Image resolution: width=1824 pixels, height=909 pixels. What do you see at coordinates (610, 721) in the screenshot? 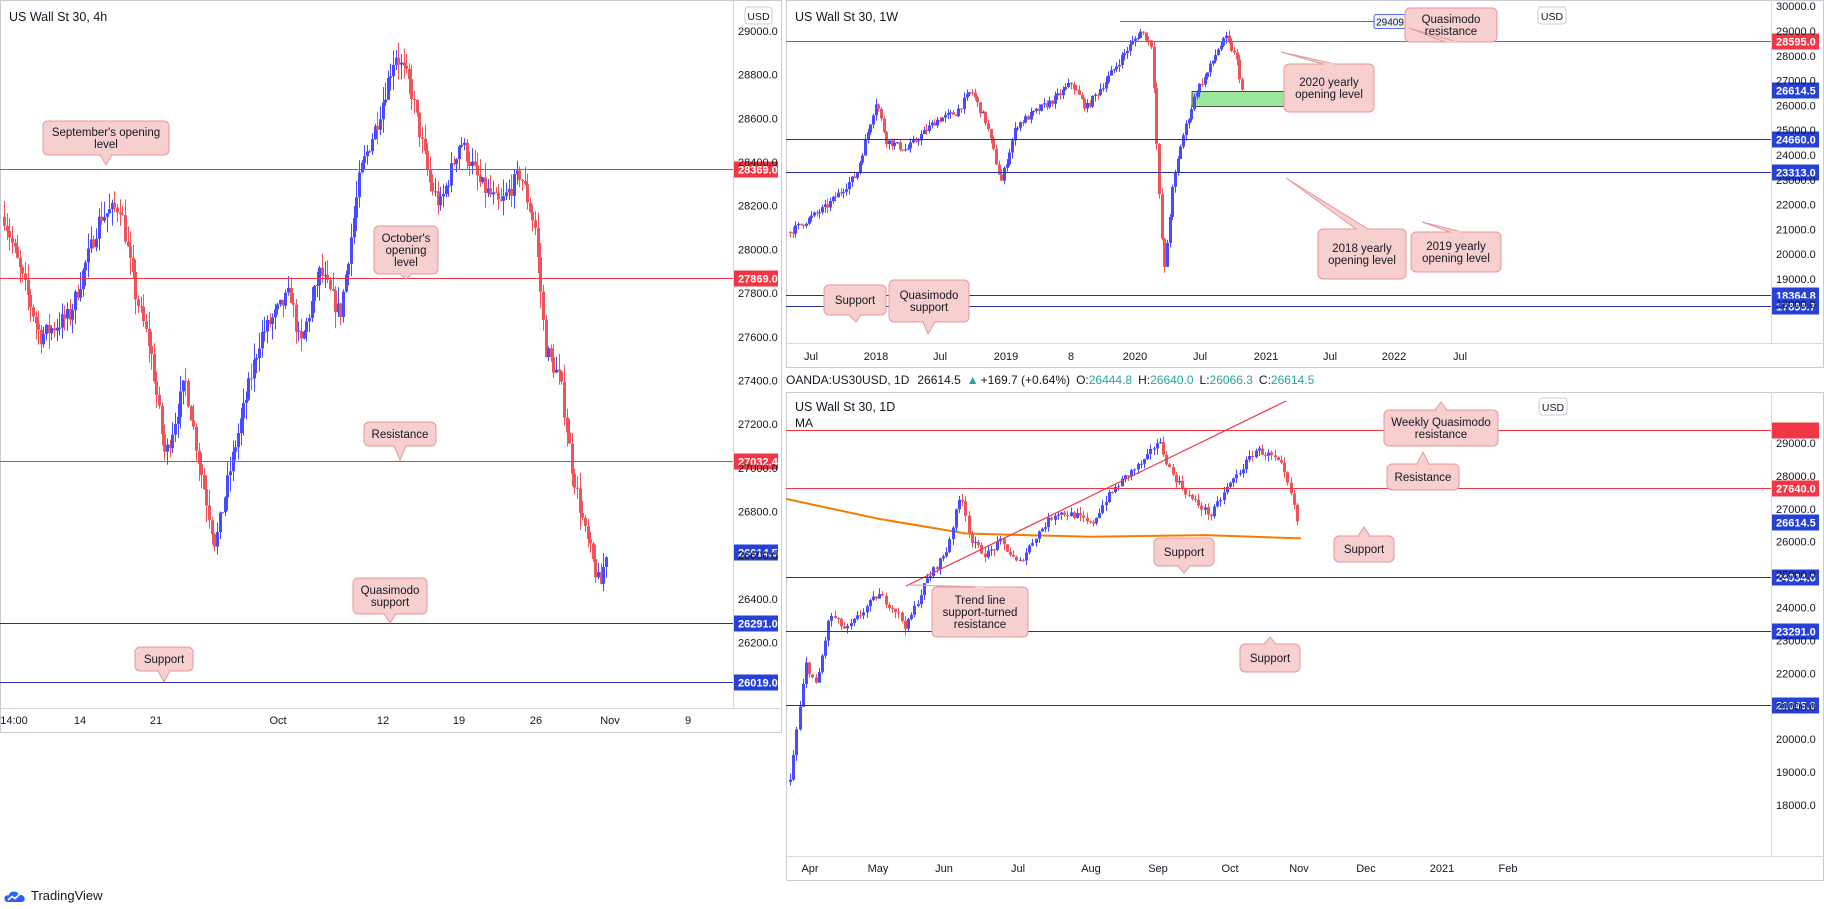
I see `x-tick-label: Nov` at bounding box center [610, 721].